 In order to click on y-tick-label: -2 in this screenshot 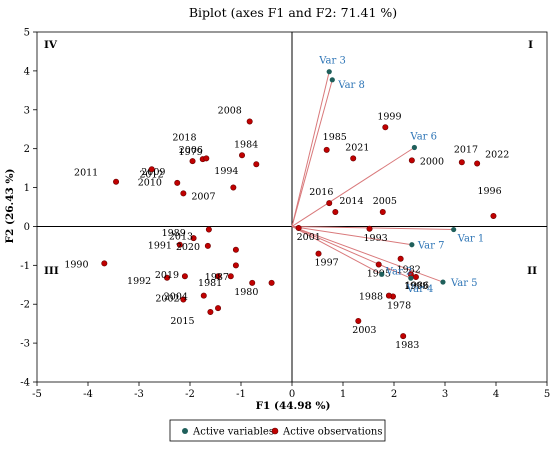, I will do `click(25, 305)`.